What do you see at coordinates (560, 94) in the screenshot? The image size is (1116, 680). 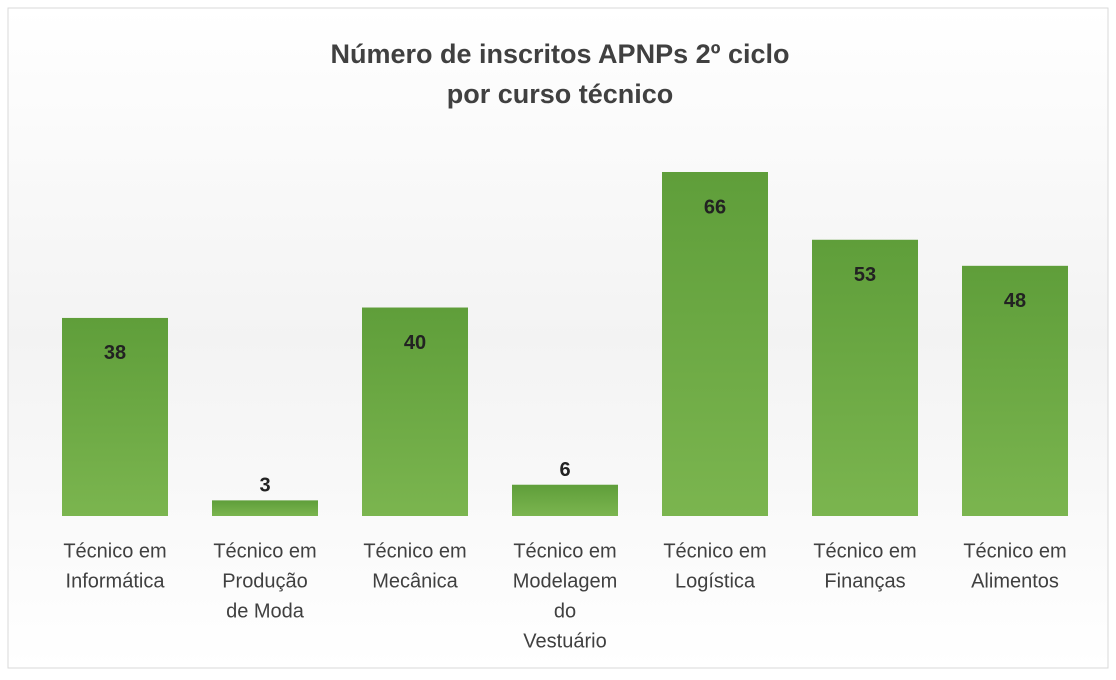 I see `chart-title: por curso técnico` at bounding box center [560, 94].